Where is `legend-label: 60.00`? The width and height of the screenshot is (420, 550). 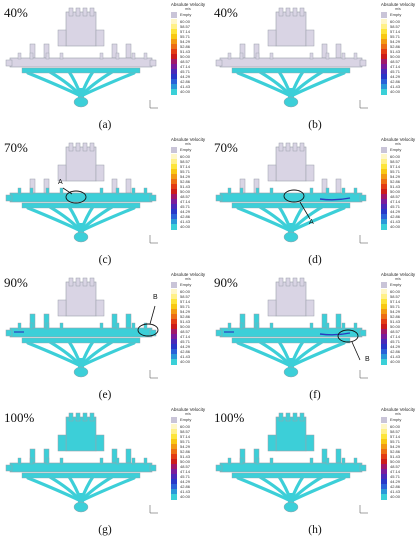 legend-label: 60.00 is located at coordinates (395, 426).